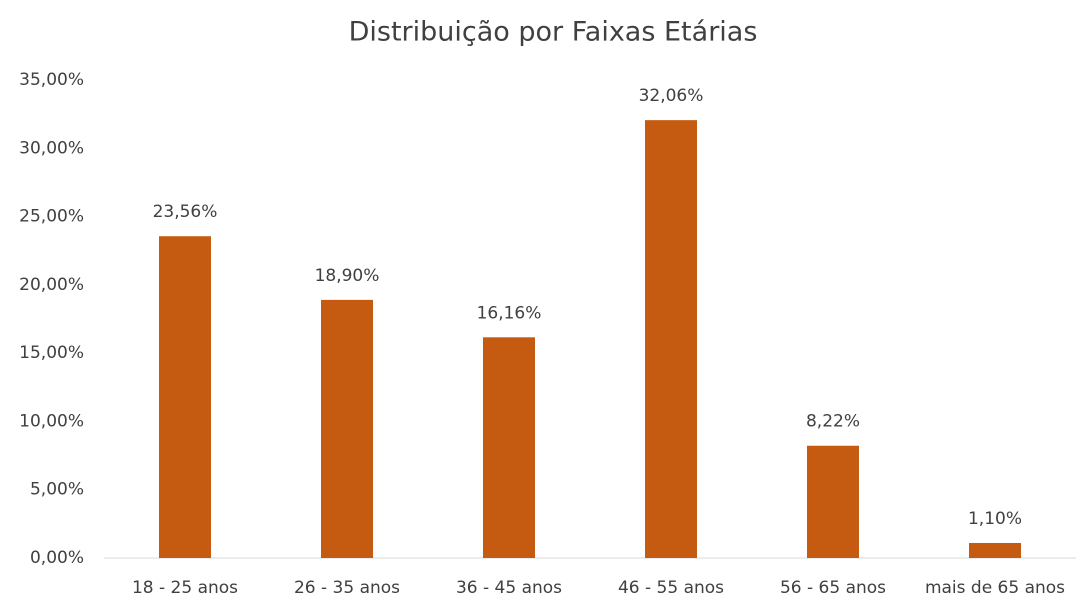 The width and height of the screenshot is (1080, 602). What do you see at coordinates (51, 353) in the screenshot?
I see `y-tick-label: 15,00%` at bounding box center [51, 353].